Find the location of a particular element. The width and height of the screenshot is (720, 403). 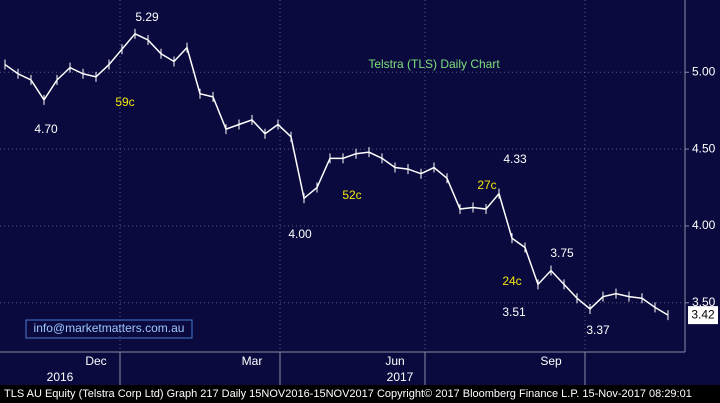

status-bar is located at coordinates (360, 394).